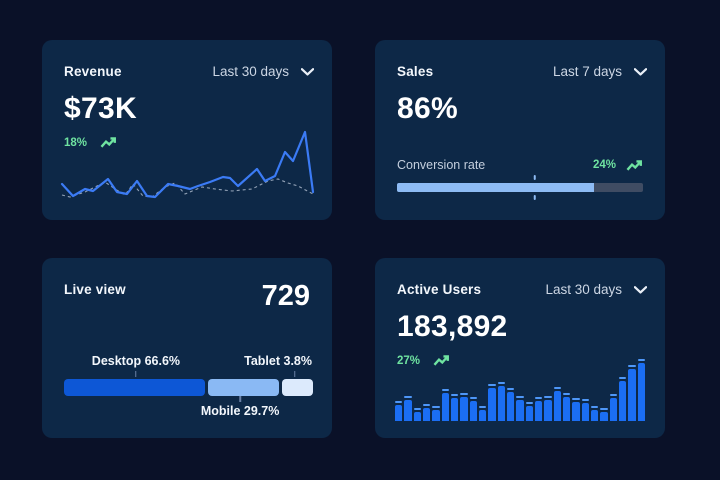  Describe the element at coordinates (520, 390) in the screenshot. I see `active-users-bar-chart` at that location.